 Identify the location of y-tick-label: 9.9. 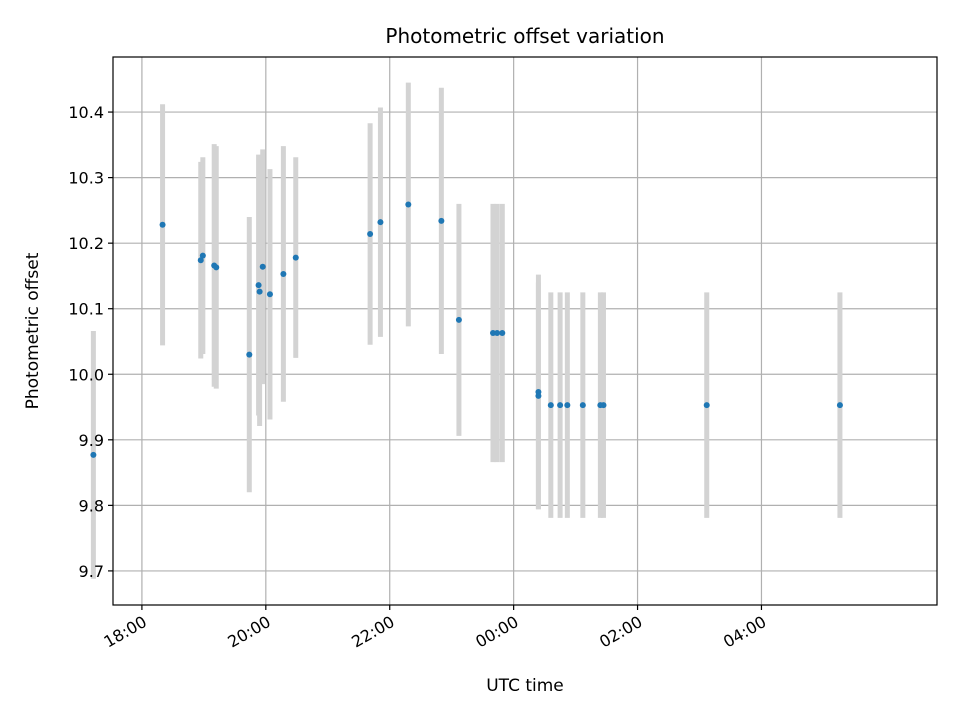
(91, 440).